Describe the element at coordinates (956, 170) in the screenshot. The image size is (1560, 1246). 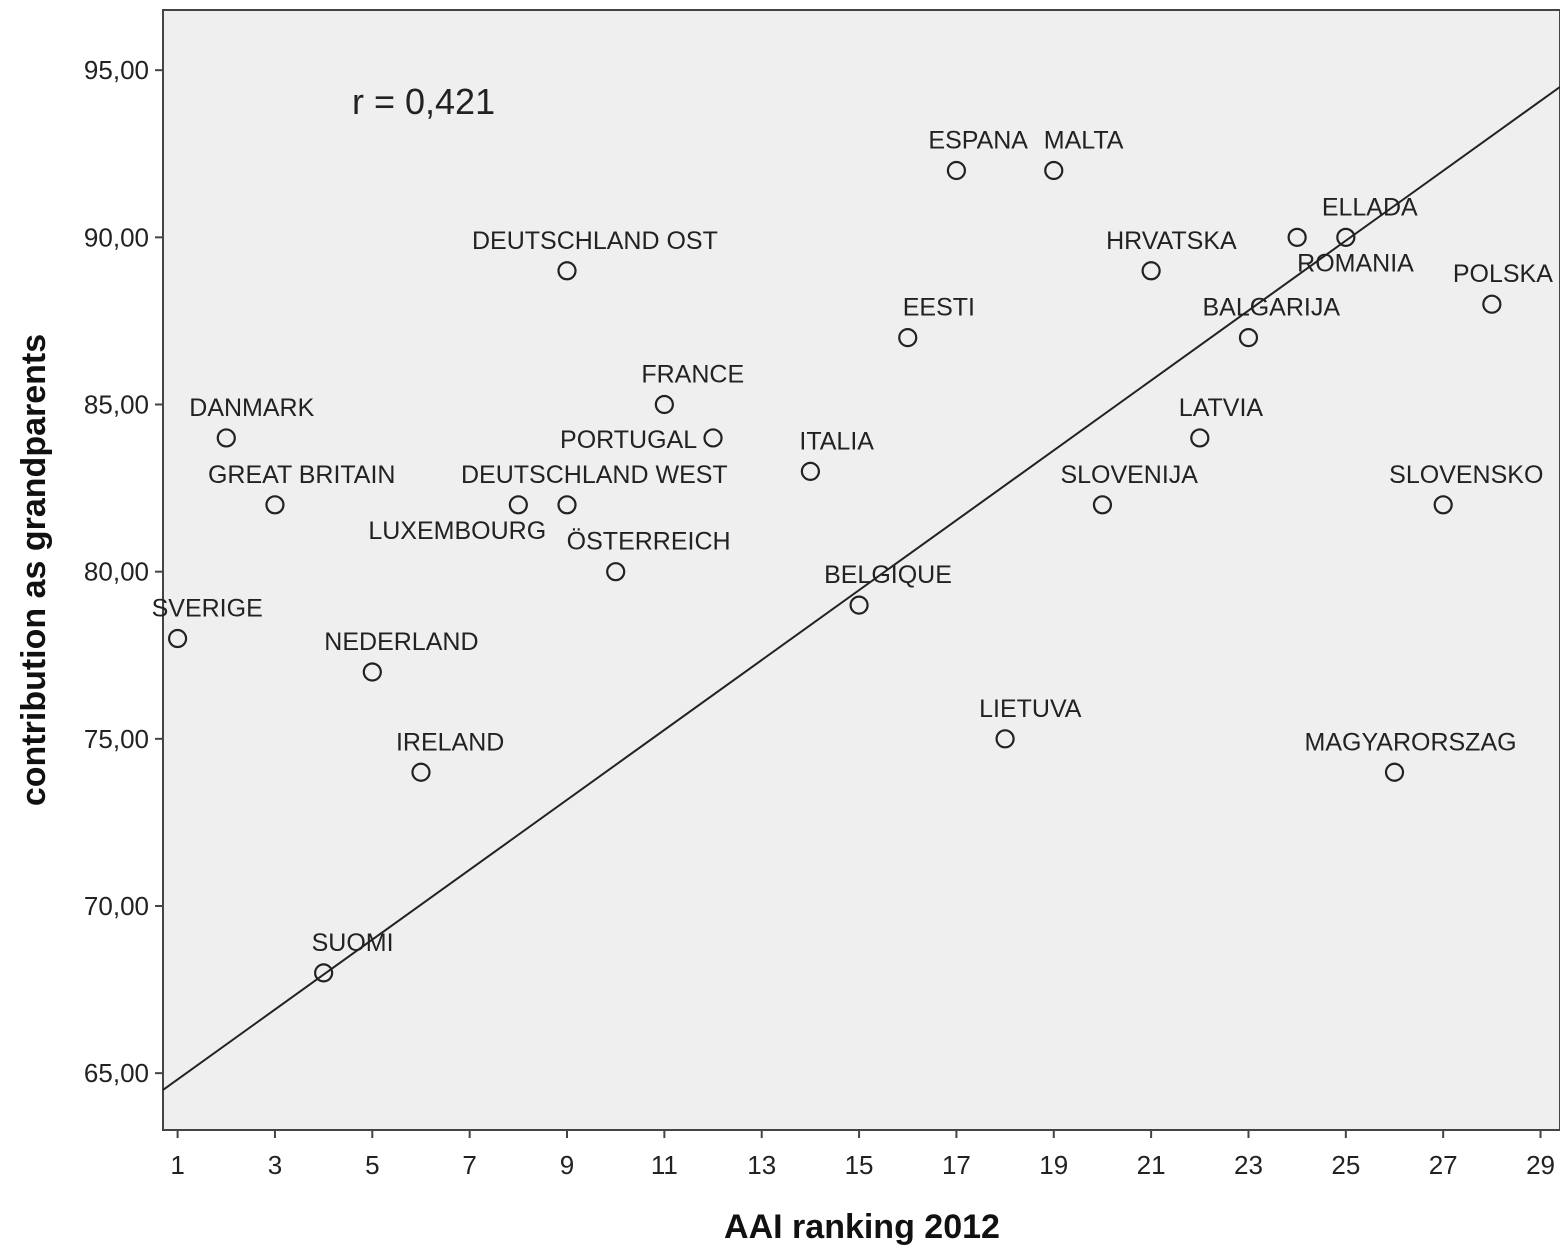
I see `data-point-espana` at that location.